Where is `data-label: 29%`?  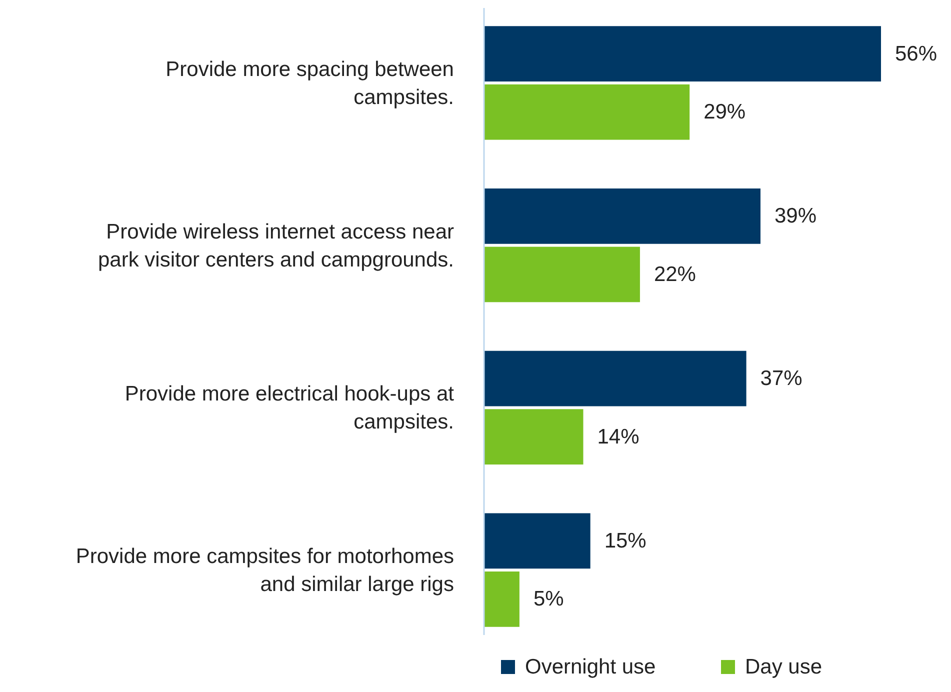 data-label: 29% is located at coordinates (725, 112).